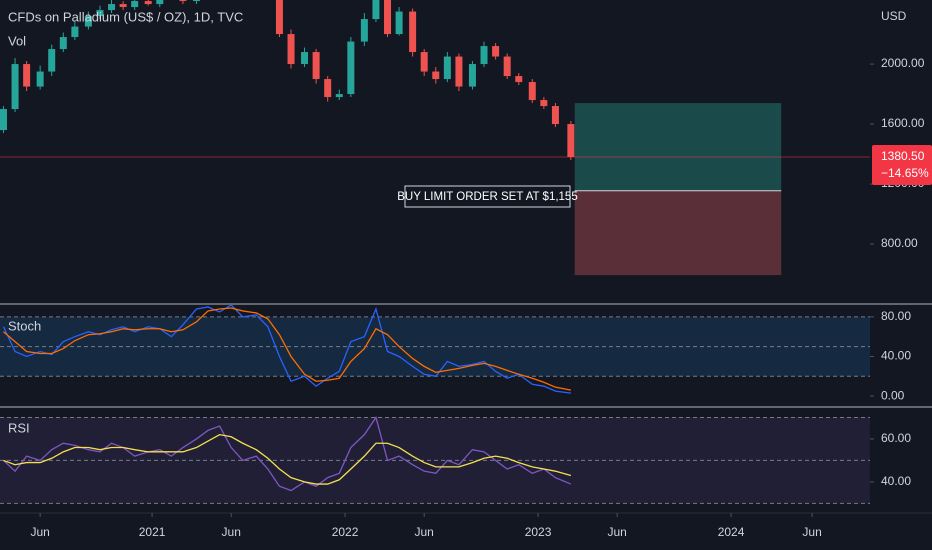 The width and height of the screenshot is (932, 550). Describe the element at coordinates (896, 438) in the screenshot. I see `y-tick-label: 60.00` at that location.